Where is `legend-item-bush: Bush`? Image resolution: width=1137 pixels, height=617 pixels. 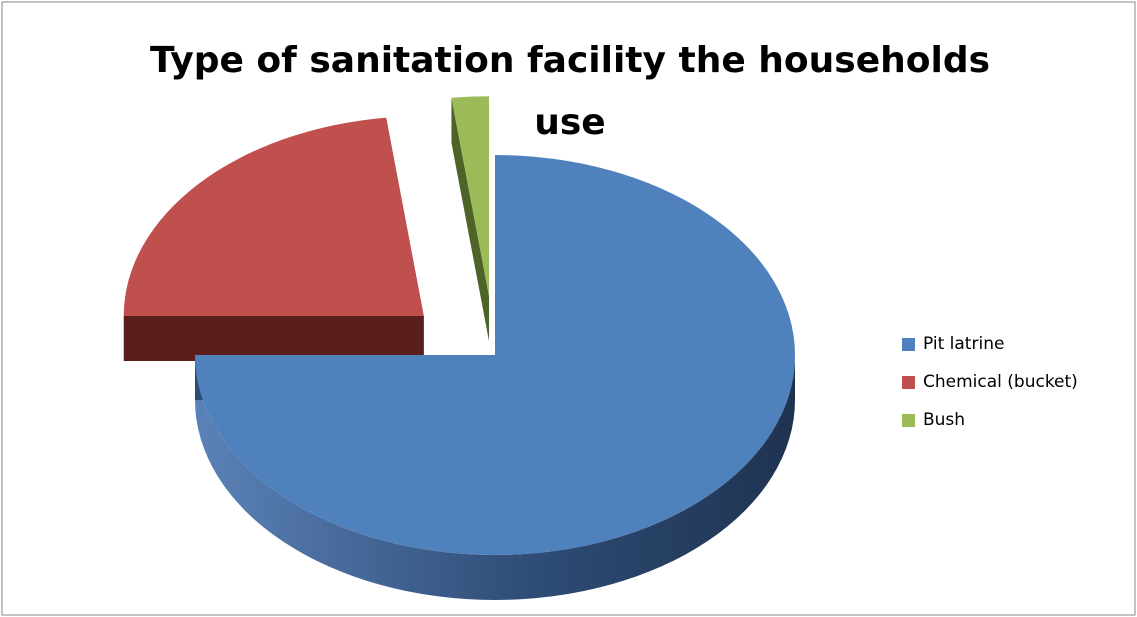
legend-item-bush: Bush is located at coordinates (990, 420).